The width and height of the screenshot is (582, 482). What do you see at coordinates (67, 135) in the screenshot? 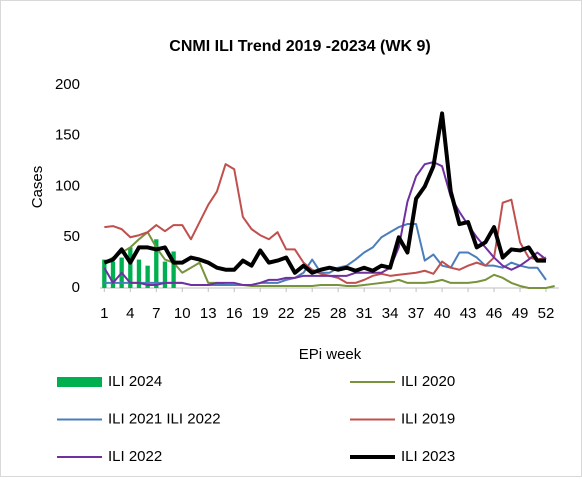
I see `y-tick-label: 150` at bounding box center [67, 135].